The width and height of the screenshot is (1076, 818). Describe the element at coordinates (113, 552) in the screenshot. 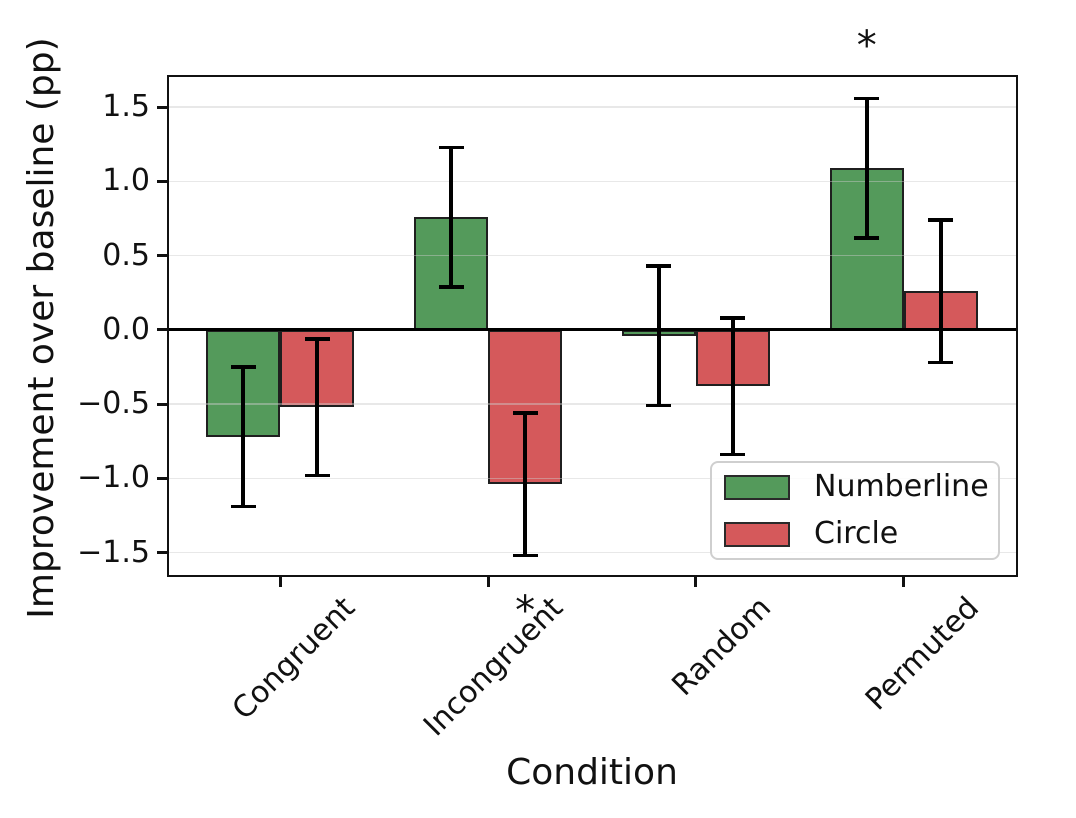

I see `y-tick-label: −1.5` at that location.